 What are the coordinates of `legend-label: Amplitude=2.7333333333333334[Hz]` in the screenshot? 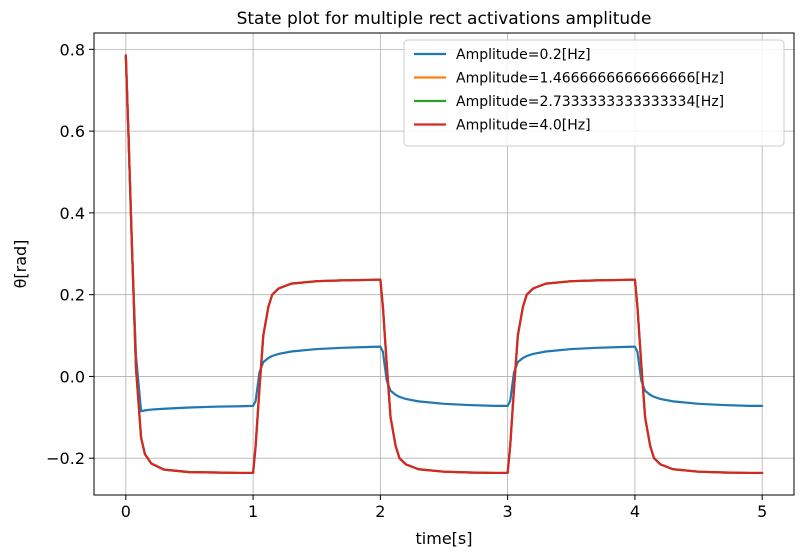 It's located at (590, 102).